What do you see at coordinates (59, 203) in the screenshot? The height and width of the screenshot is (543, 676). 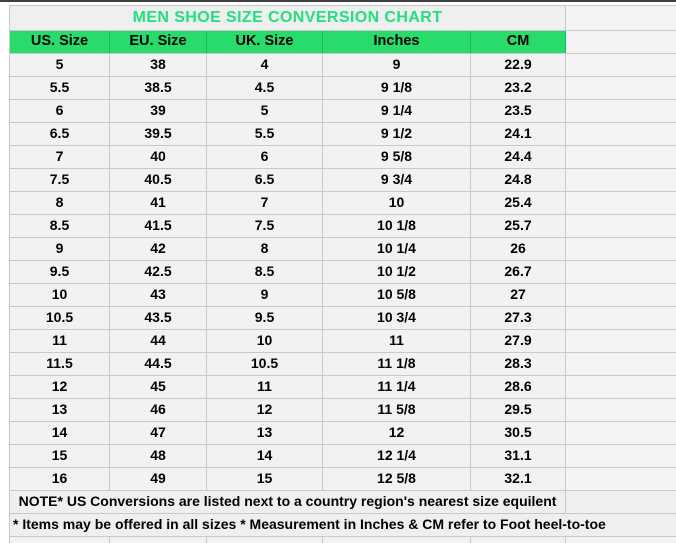 I see `size-cell: 8` at bounding box center [59, 203].